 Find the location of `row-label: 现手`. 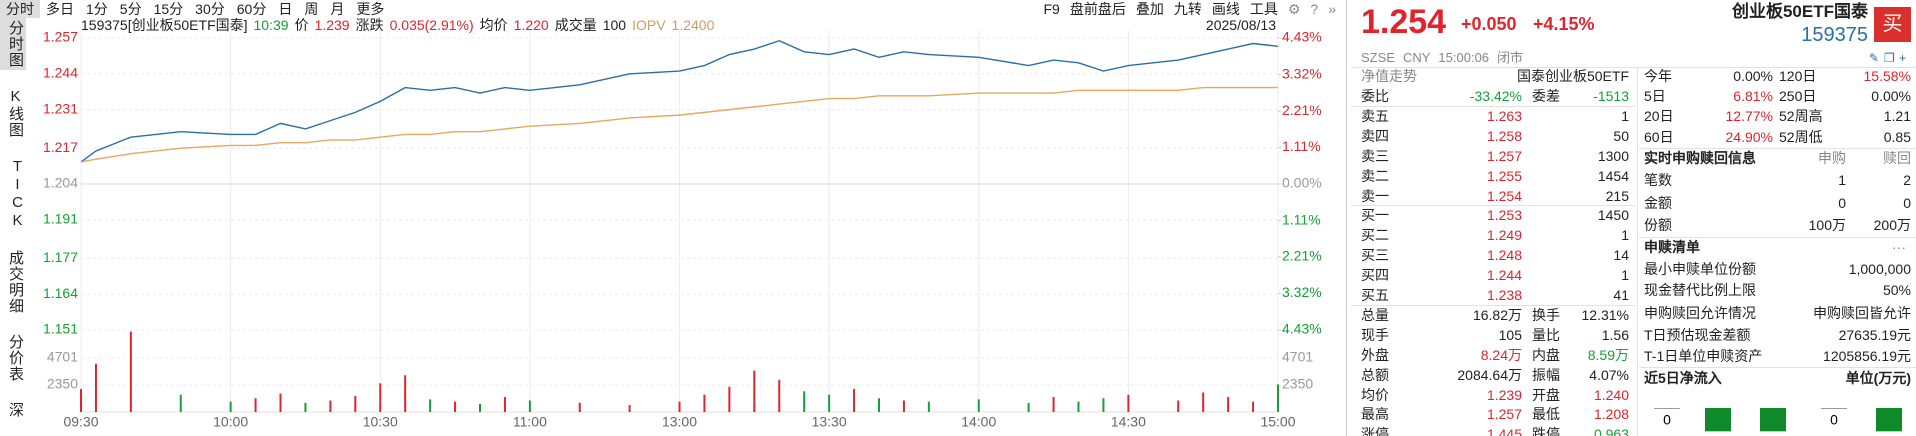

row-label: 现手 is located at coordinates (1375, 334).